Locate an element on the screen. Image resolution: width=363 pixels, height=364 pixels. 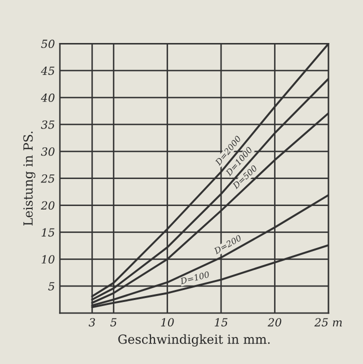
x-tick-label: 5 is located at coordinates (113, 322).